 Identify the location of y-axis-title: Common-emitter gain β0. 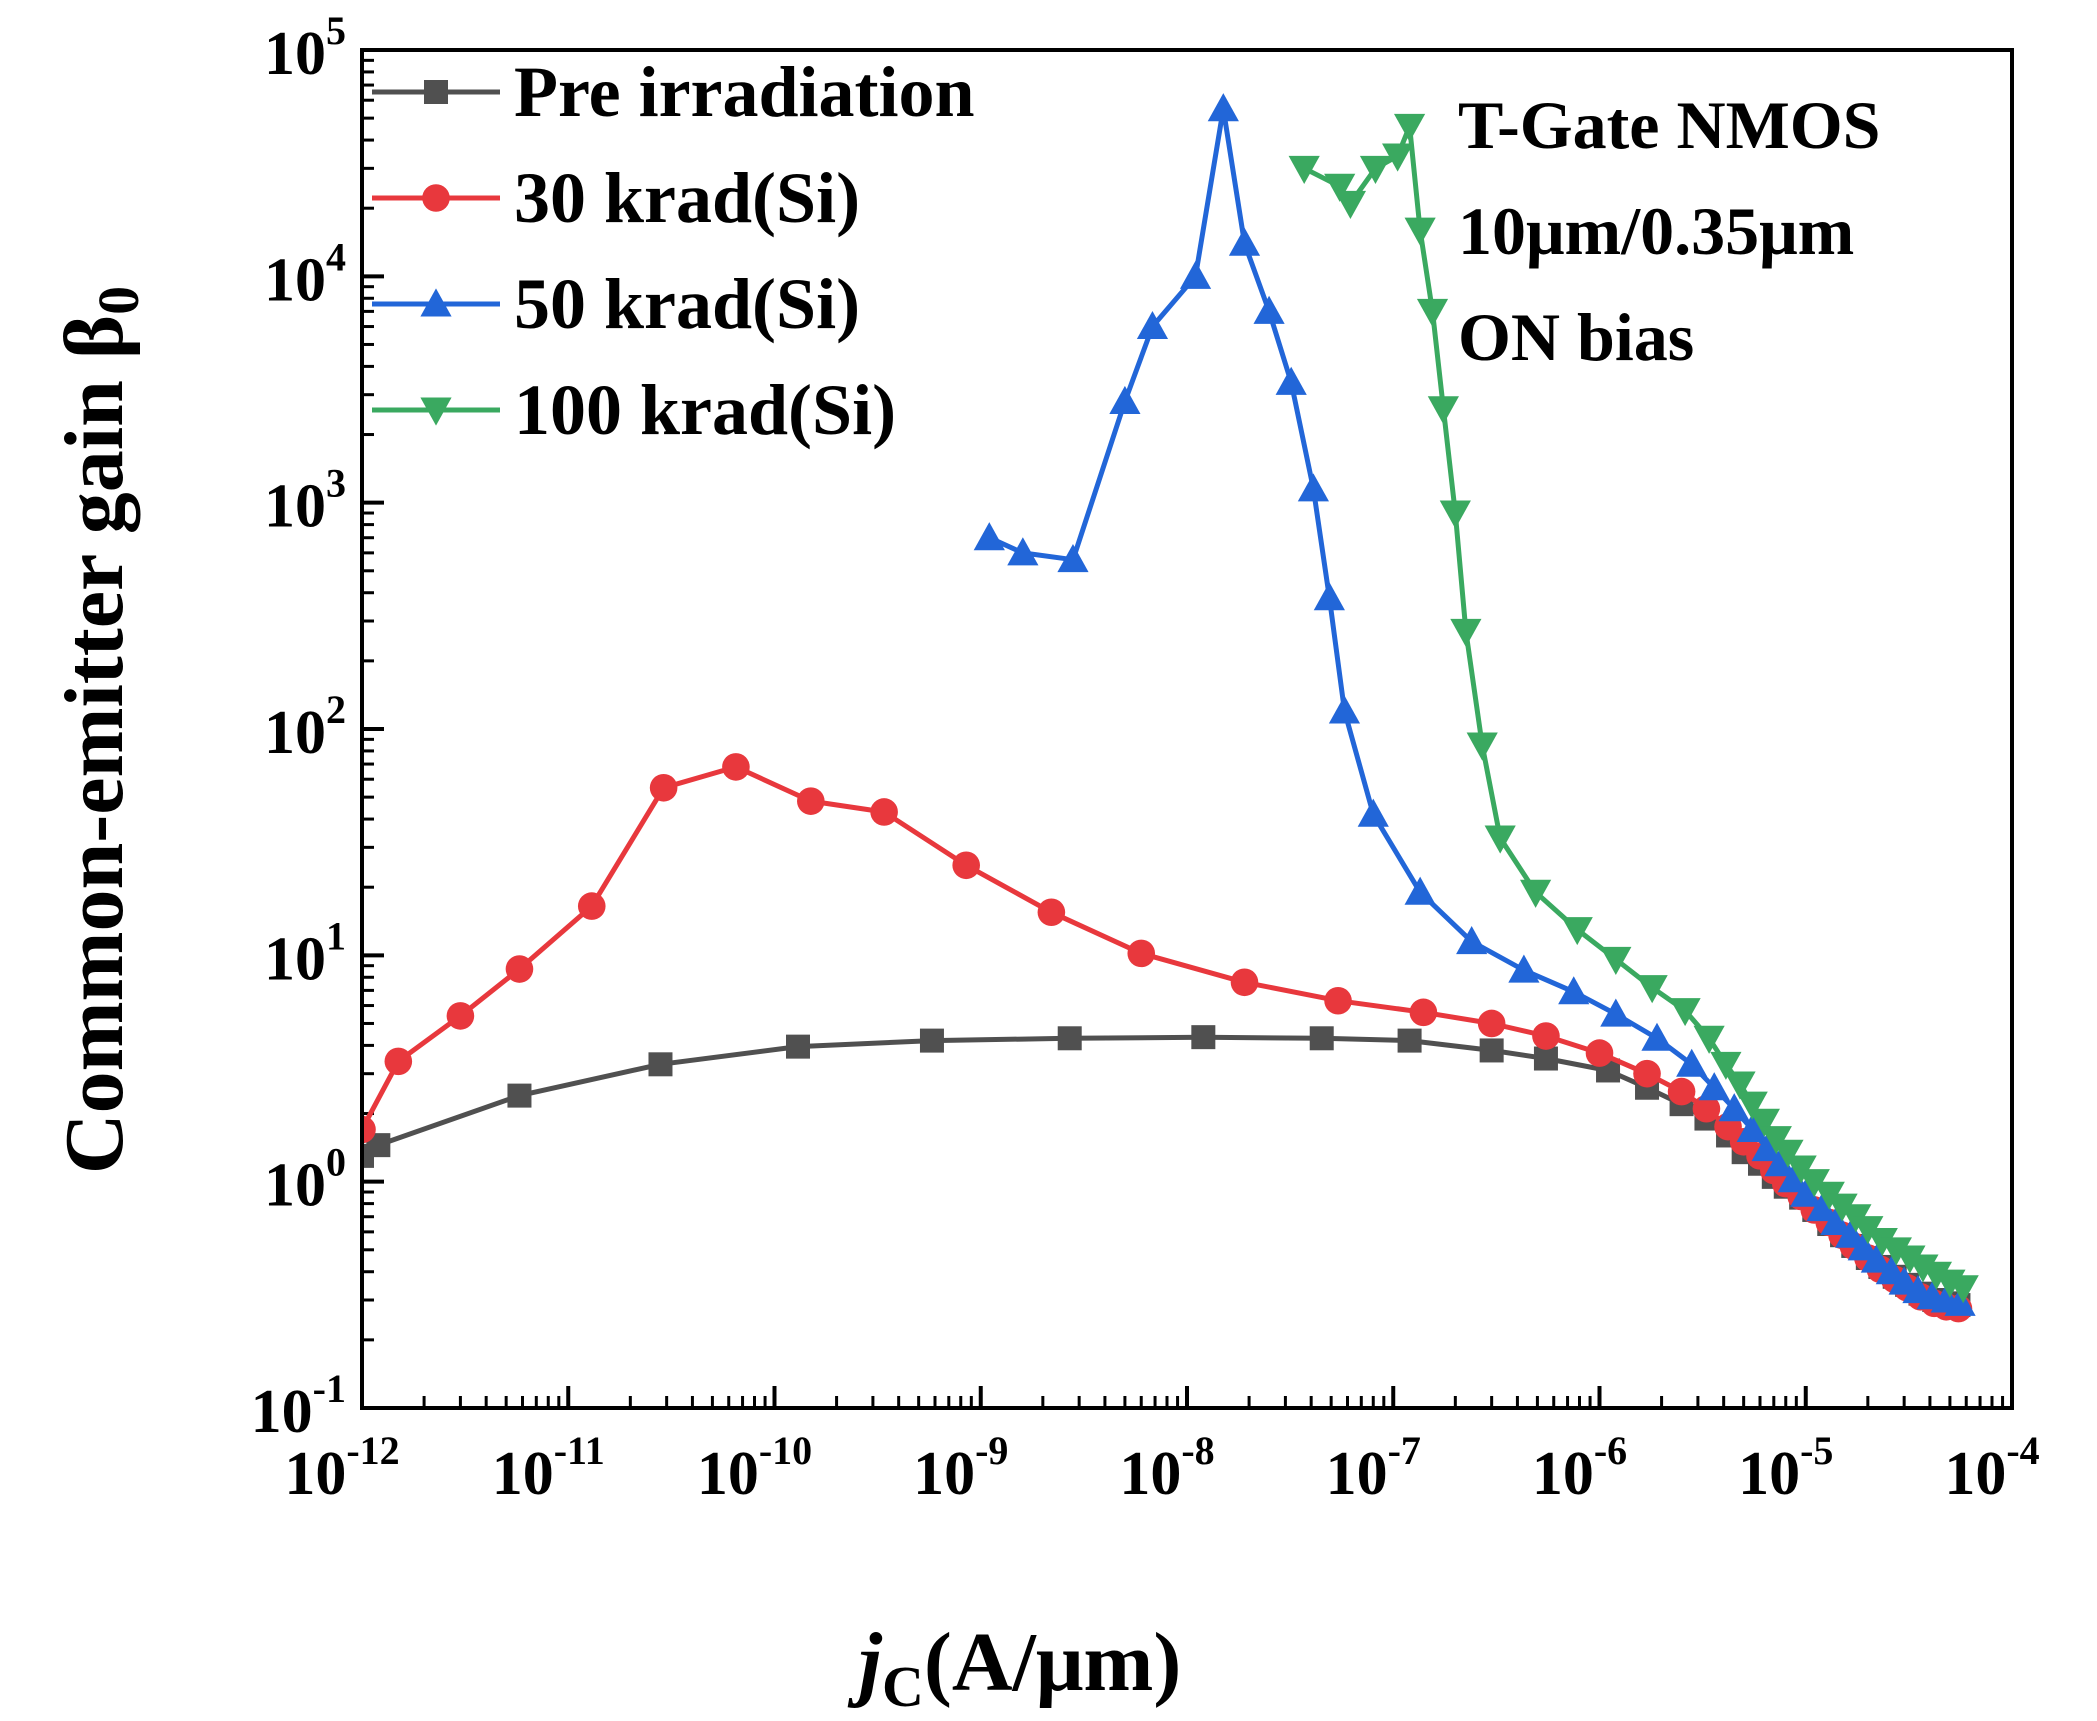
(99, 730).